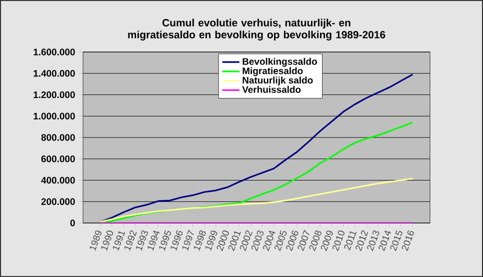 The width and height of the screenshot is (483, 277). Describe the element at coordinates (350, 240) in the screenshot. I see `x-tick-label: 2011` at that location.